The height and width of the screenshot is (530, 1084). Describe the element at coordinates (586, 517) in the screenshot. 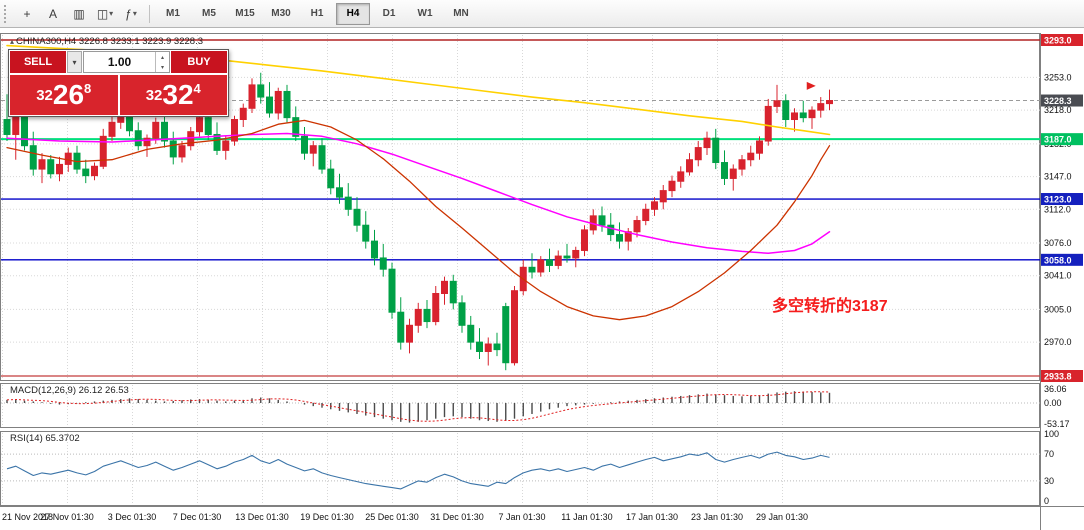

I see `svg-text: 11 Jan 01:30` at that location.